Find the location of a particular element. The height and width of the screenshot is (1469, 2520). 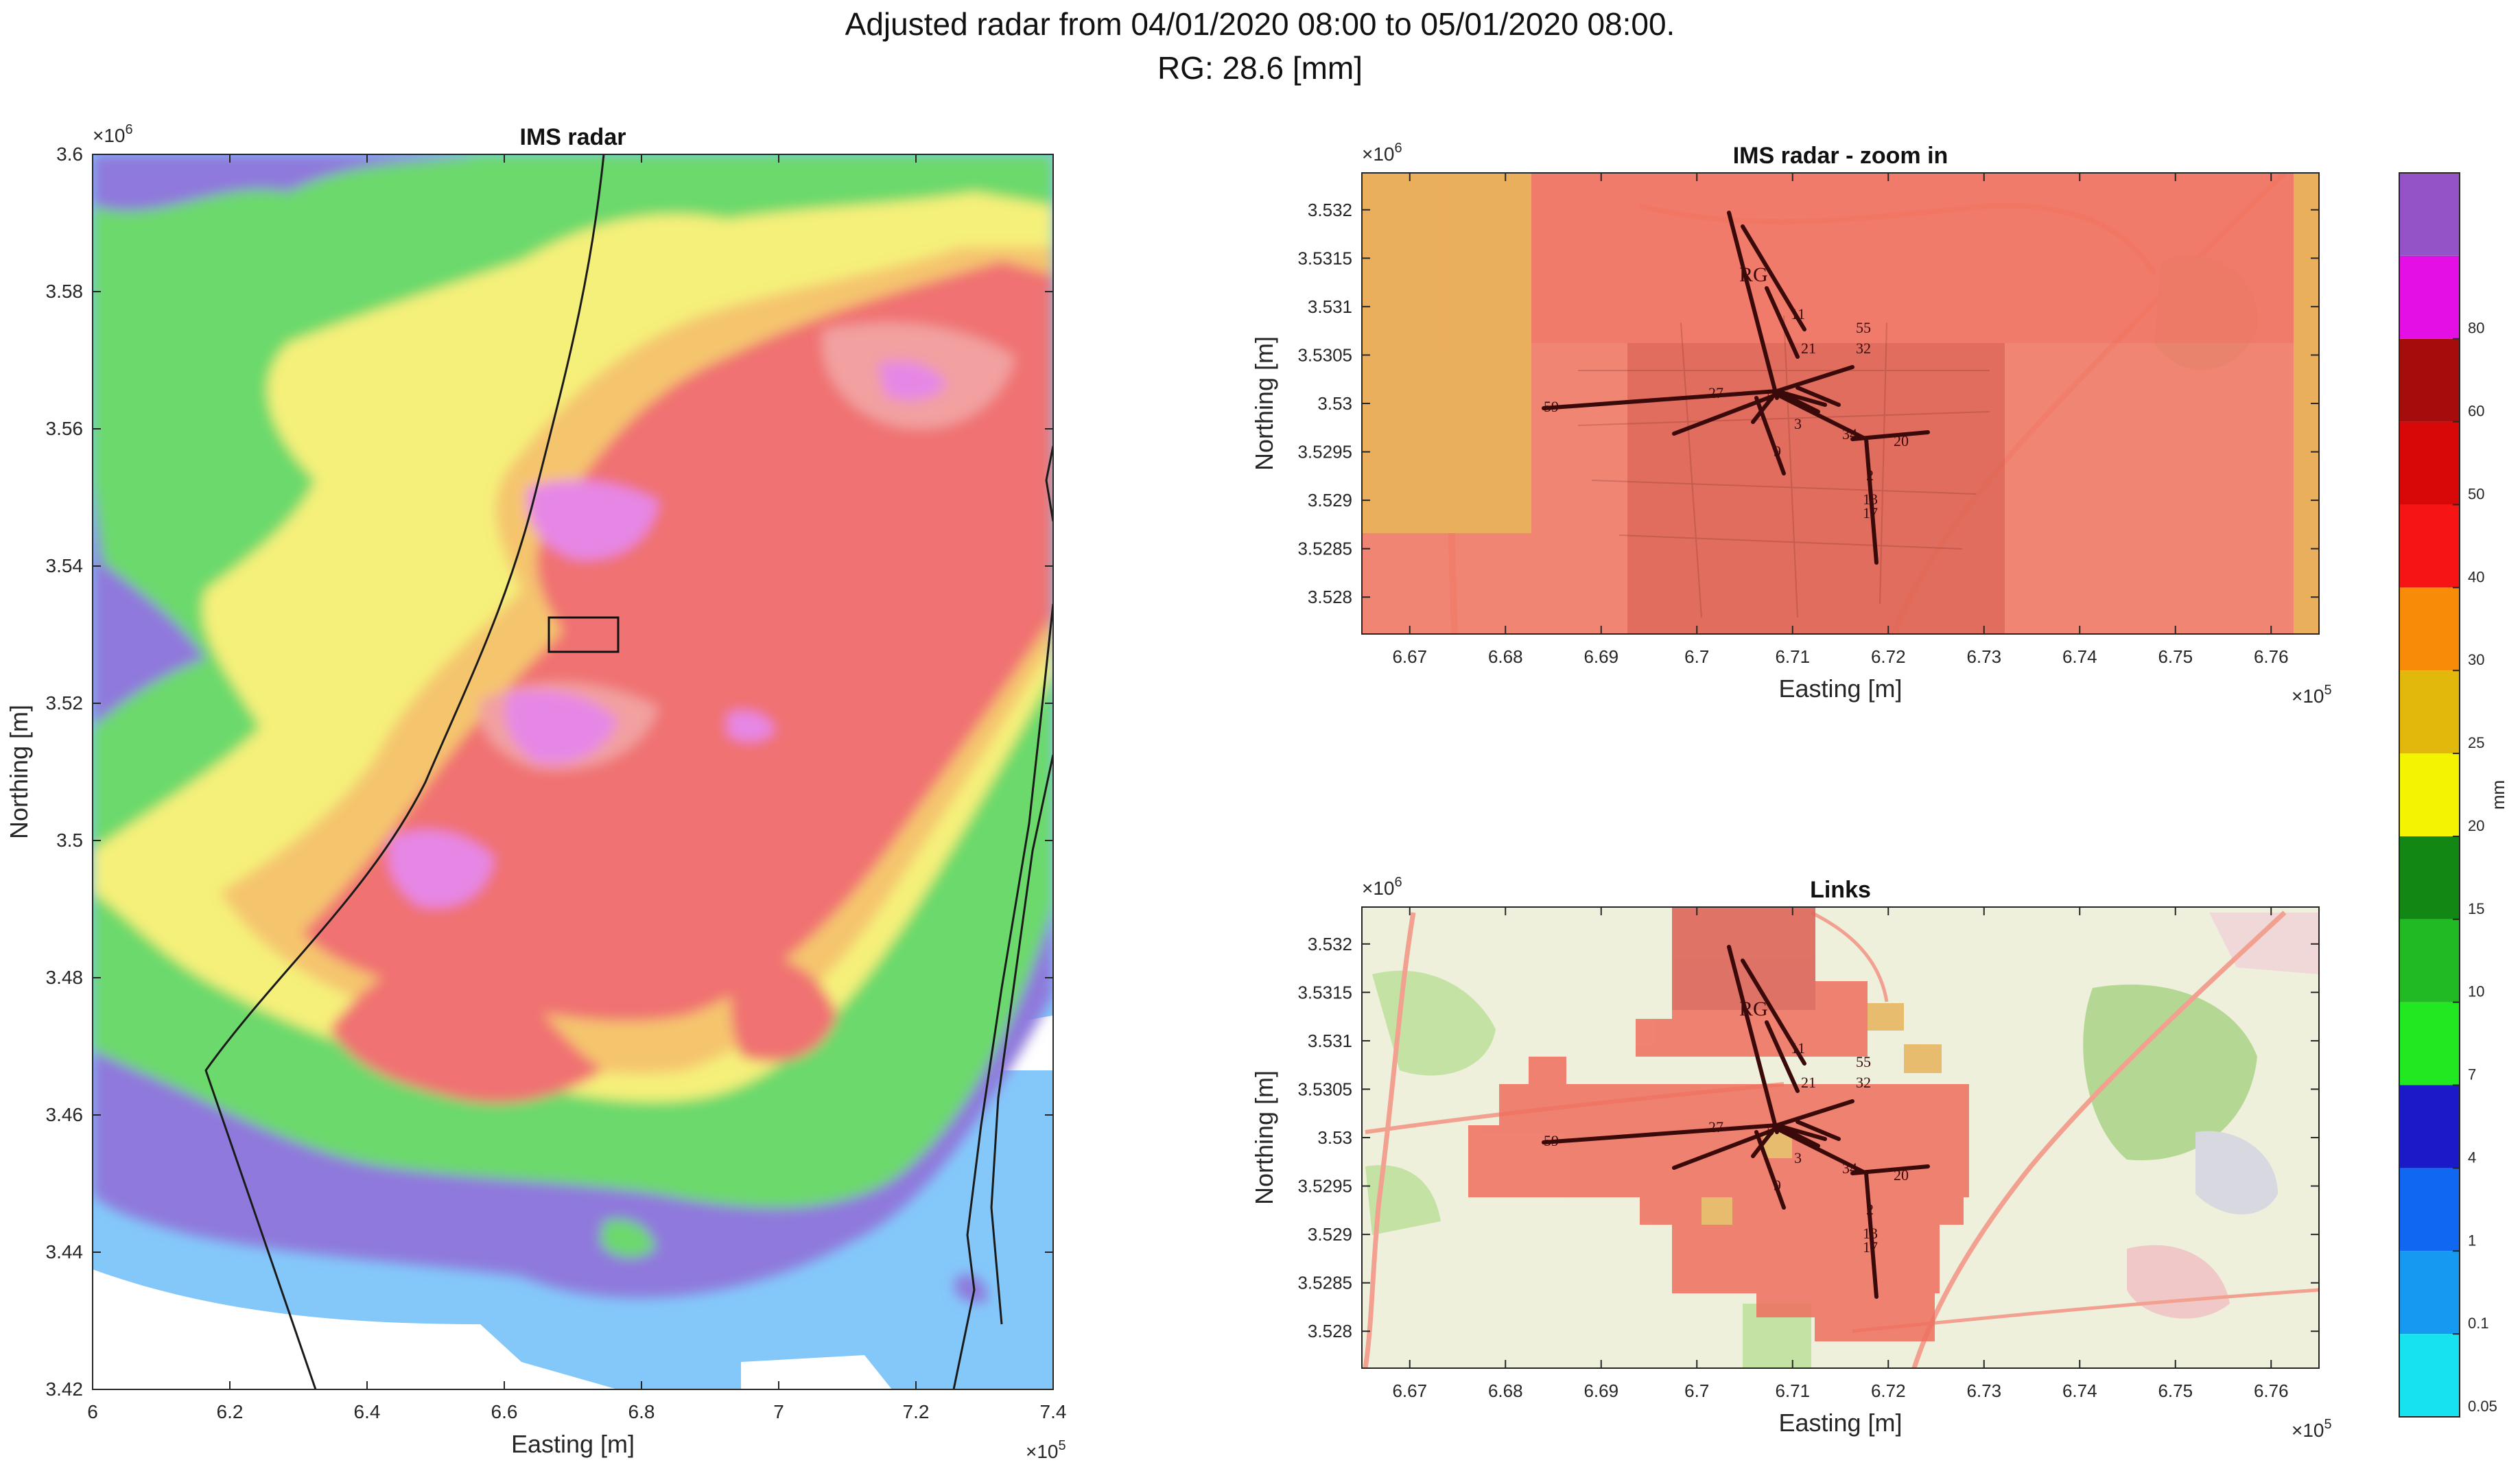

y-tick-label: 3.46 is located at coordinates (65, 1115).